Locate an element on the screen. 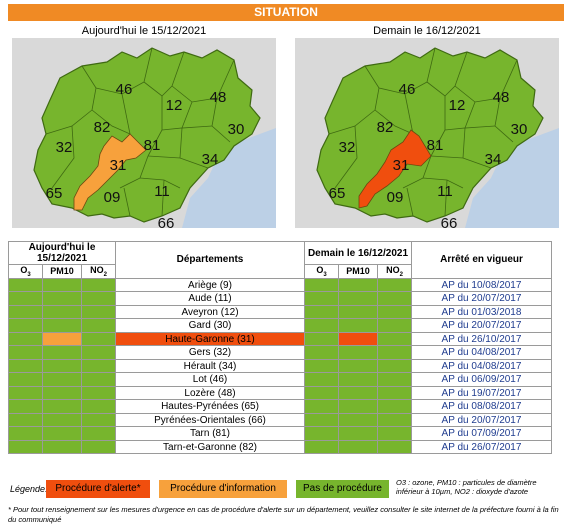 The height and width of the screenshot is (528, 571). department-number: 31 is located at coordinates (401, 165).